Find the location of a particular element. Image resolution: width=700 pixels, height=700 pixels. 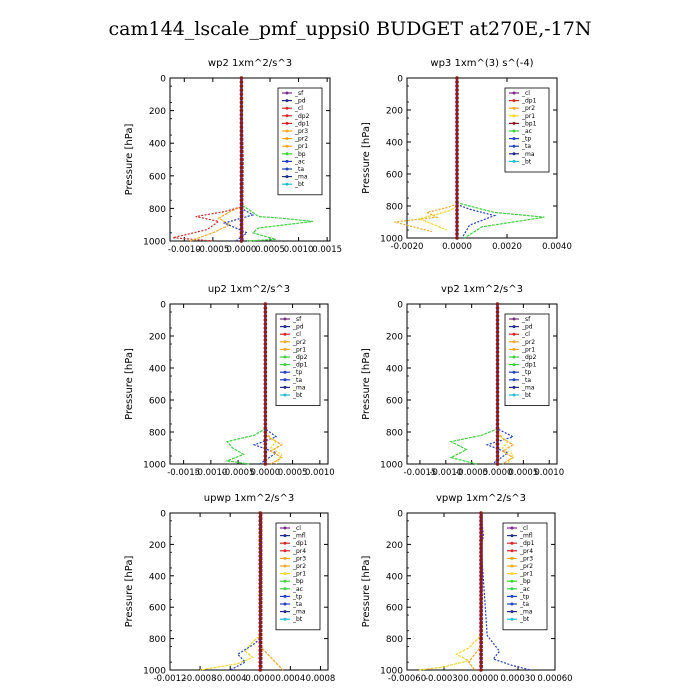

x-tick-label: -0.0008 is located at coordinates (200, 679).